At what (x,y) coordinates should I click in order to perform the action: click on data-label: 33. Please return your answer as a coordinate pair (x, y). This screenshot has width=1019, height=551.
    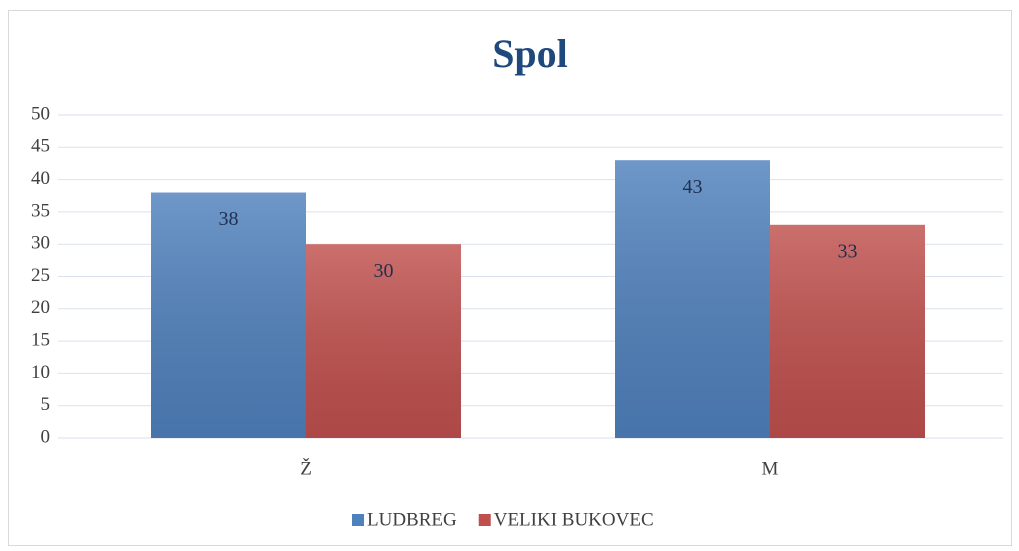
    Looking at the image, I should click on (848, 251).